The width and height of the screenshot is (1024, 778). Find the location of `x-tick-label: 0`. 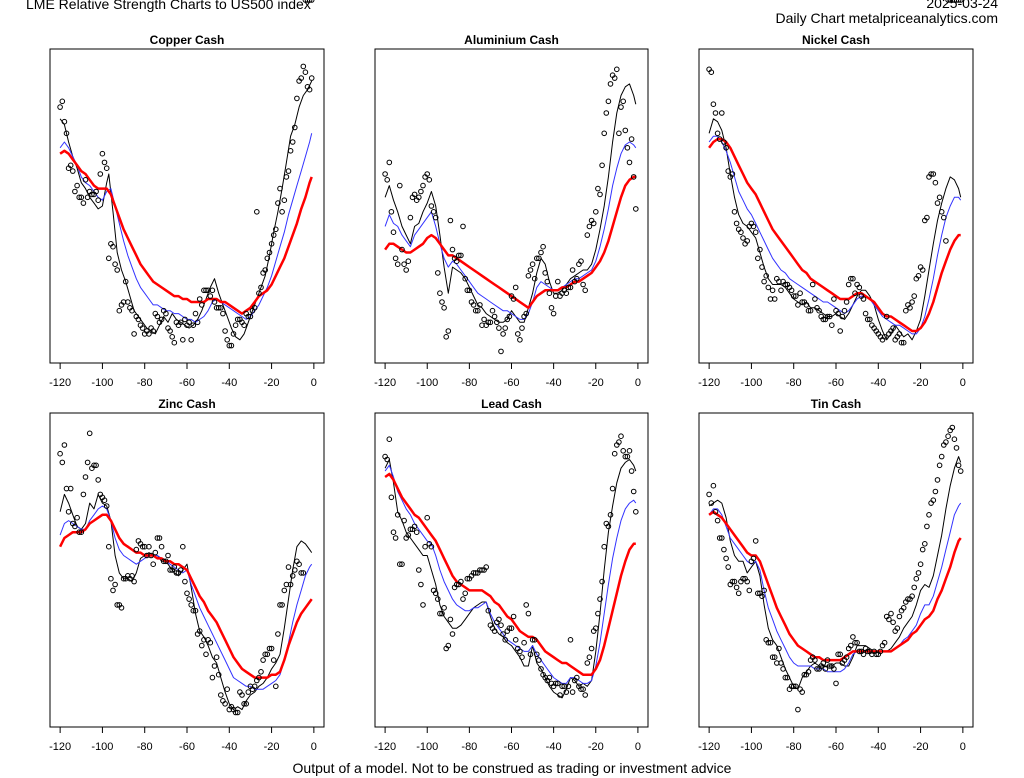

x-tick-label: 0 is located at coordinates (314, 383).